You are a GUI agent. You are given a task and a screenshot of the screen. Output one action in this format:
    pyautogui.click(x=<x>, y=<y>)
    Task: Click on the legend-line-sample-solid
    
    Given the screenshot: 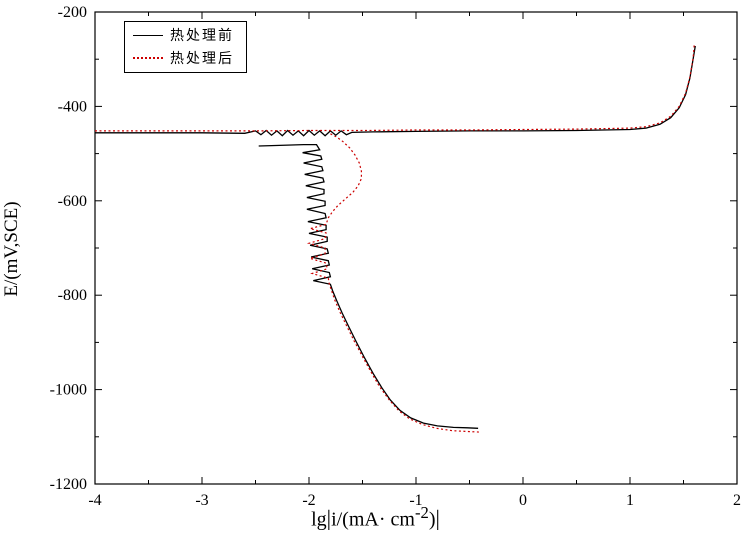 What is the action you would take?
    pyautogui.click(x=148, y=35)
    